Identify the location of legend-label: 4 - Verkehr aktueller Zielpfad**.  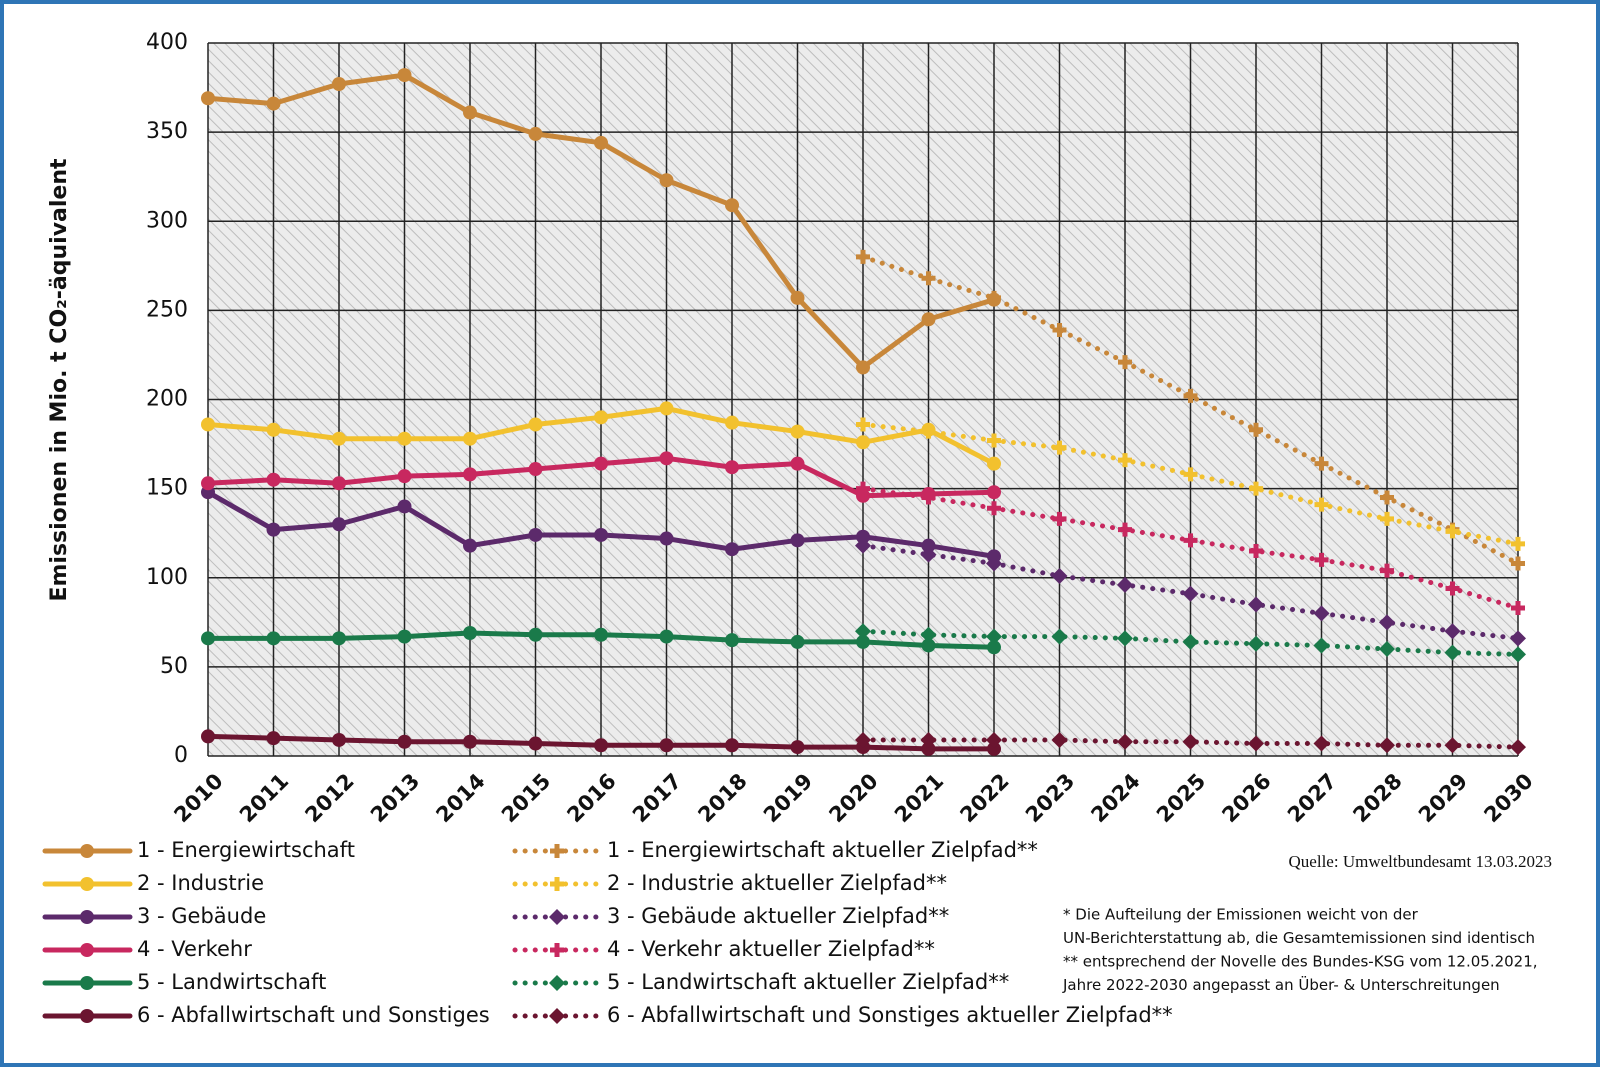
(771, 949).